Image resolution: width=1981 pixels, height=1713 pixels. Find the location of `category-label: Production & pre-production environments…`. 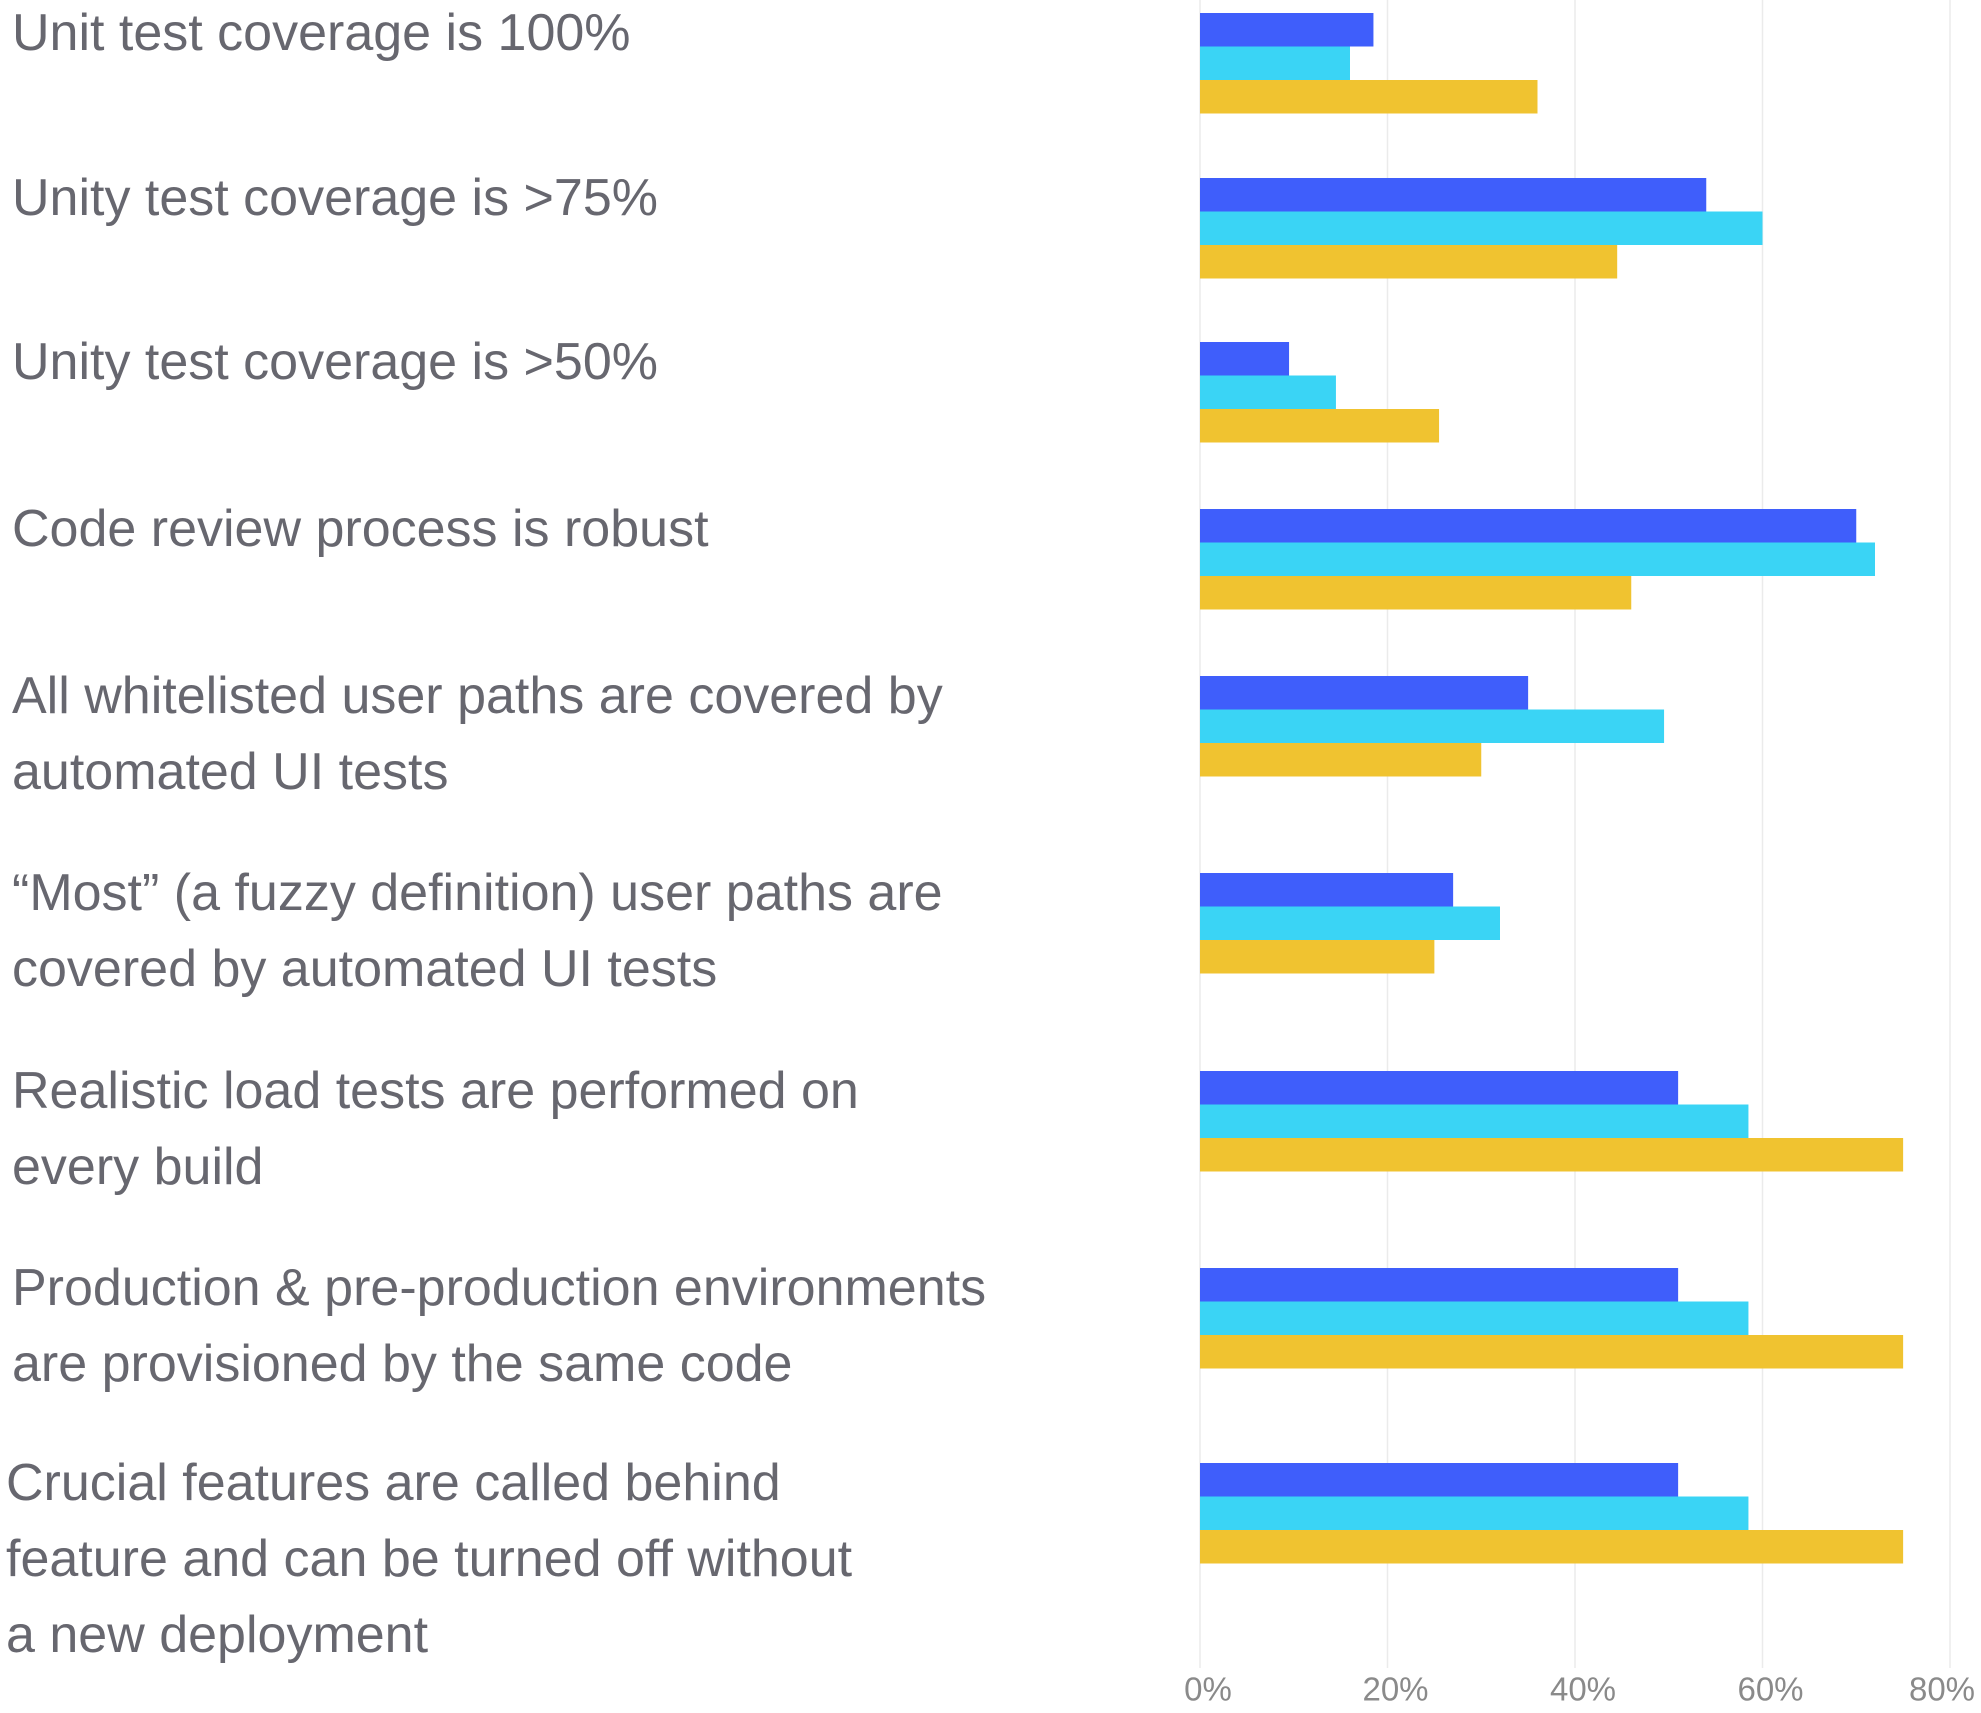

category-label: Production & pre-production environments… is located at coordinates (499, 1326).